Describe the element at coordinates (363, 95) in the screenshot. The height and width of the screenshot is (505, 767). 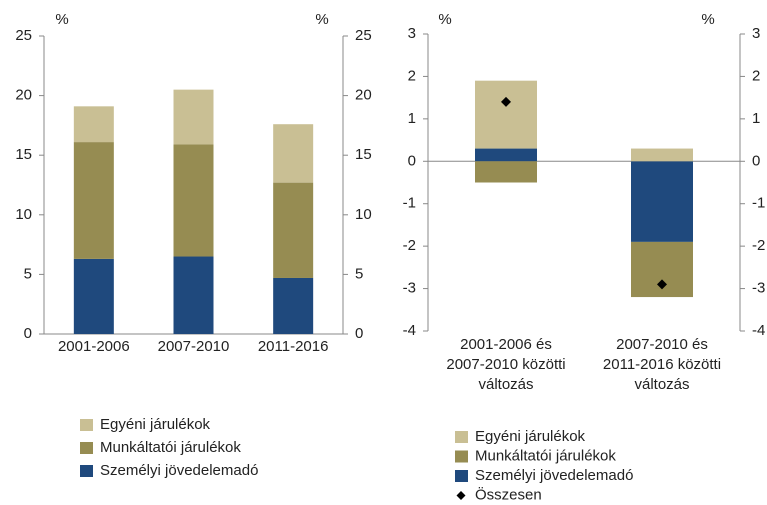
I see `y2-tick-label: 20` at that location.